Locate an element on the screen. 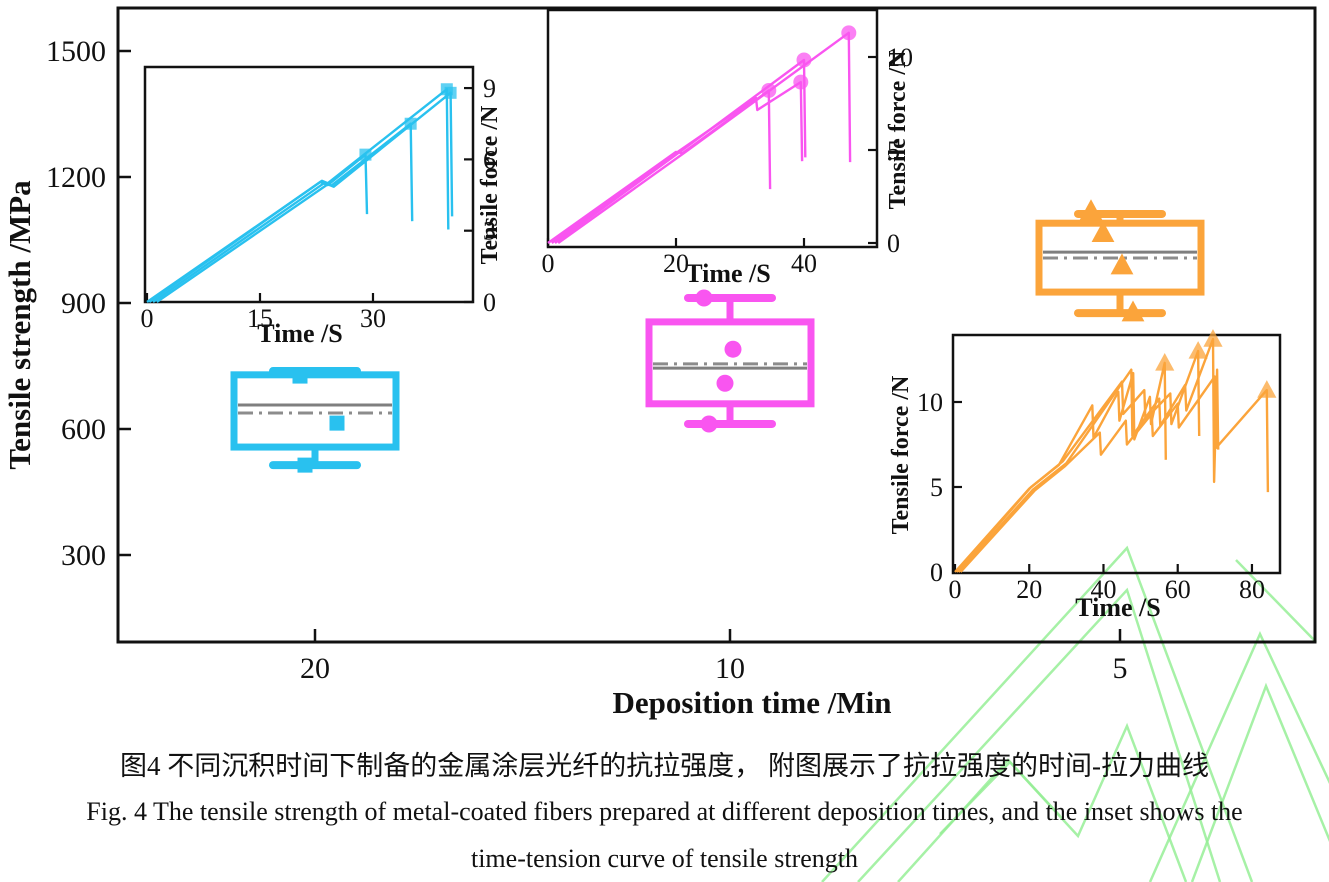 This screenshot has height=882, width=1329. svg-text: 900 is located at coordinates (83, 303).